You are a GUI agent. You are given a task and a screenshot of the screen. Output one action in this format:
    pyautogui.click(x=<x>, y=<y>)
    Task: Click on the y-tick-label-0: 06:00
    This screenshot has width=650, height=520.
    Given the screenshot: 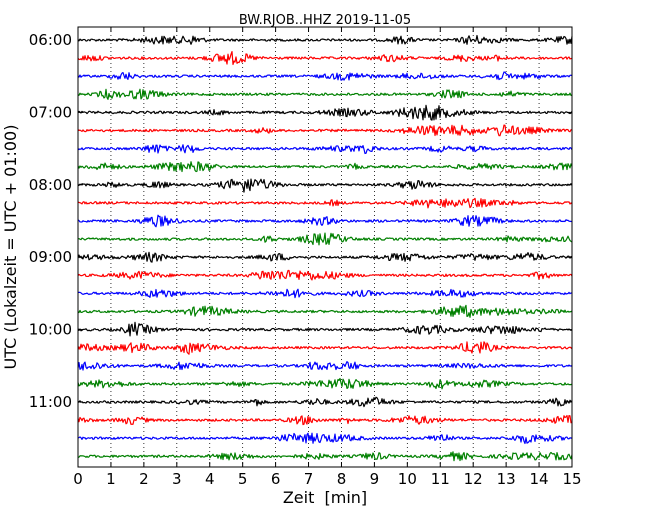 What is the action you would take?
    pyautogui.click(x=50, y=40)
    